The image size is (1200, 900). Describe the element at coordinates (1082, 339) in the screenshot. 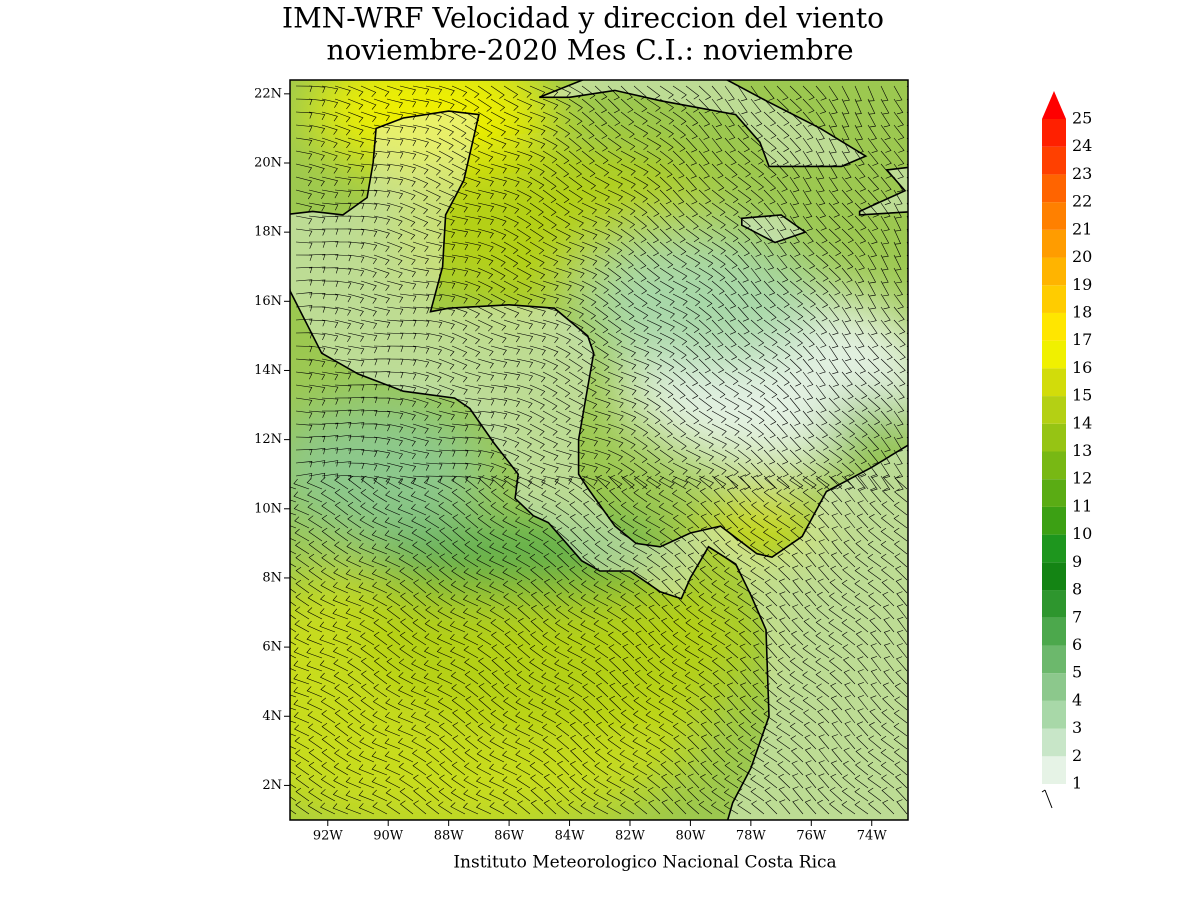

I see `colorbar-label: 17` at that location.